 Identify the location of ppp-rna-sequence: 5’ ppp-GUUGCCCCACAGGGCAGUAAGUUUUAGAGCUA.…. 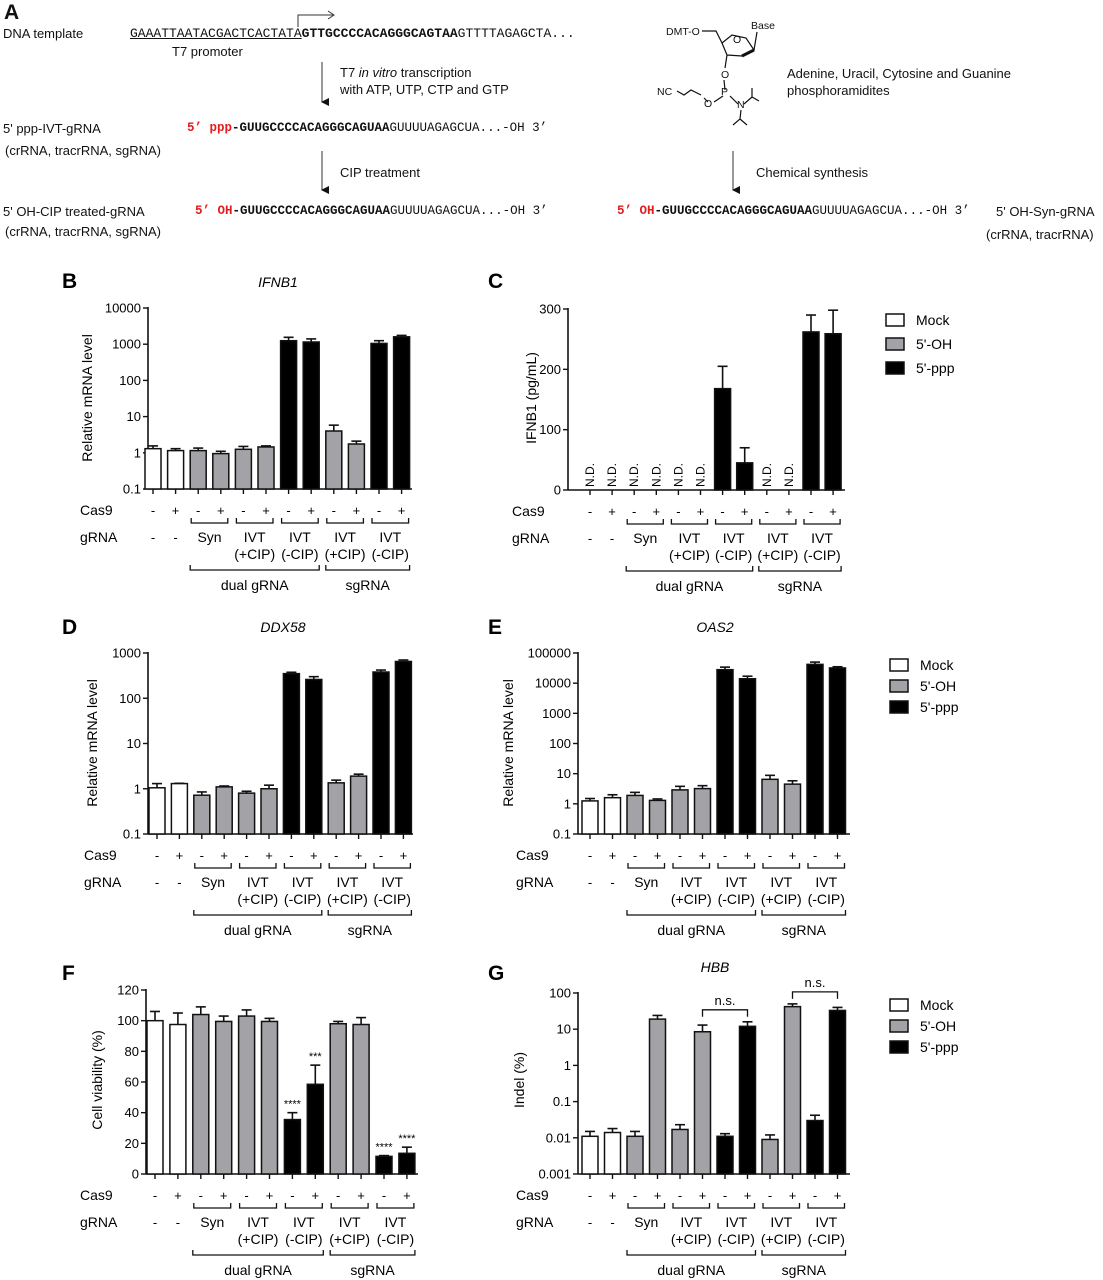
(367, 128).